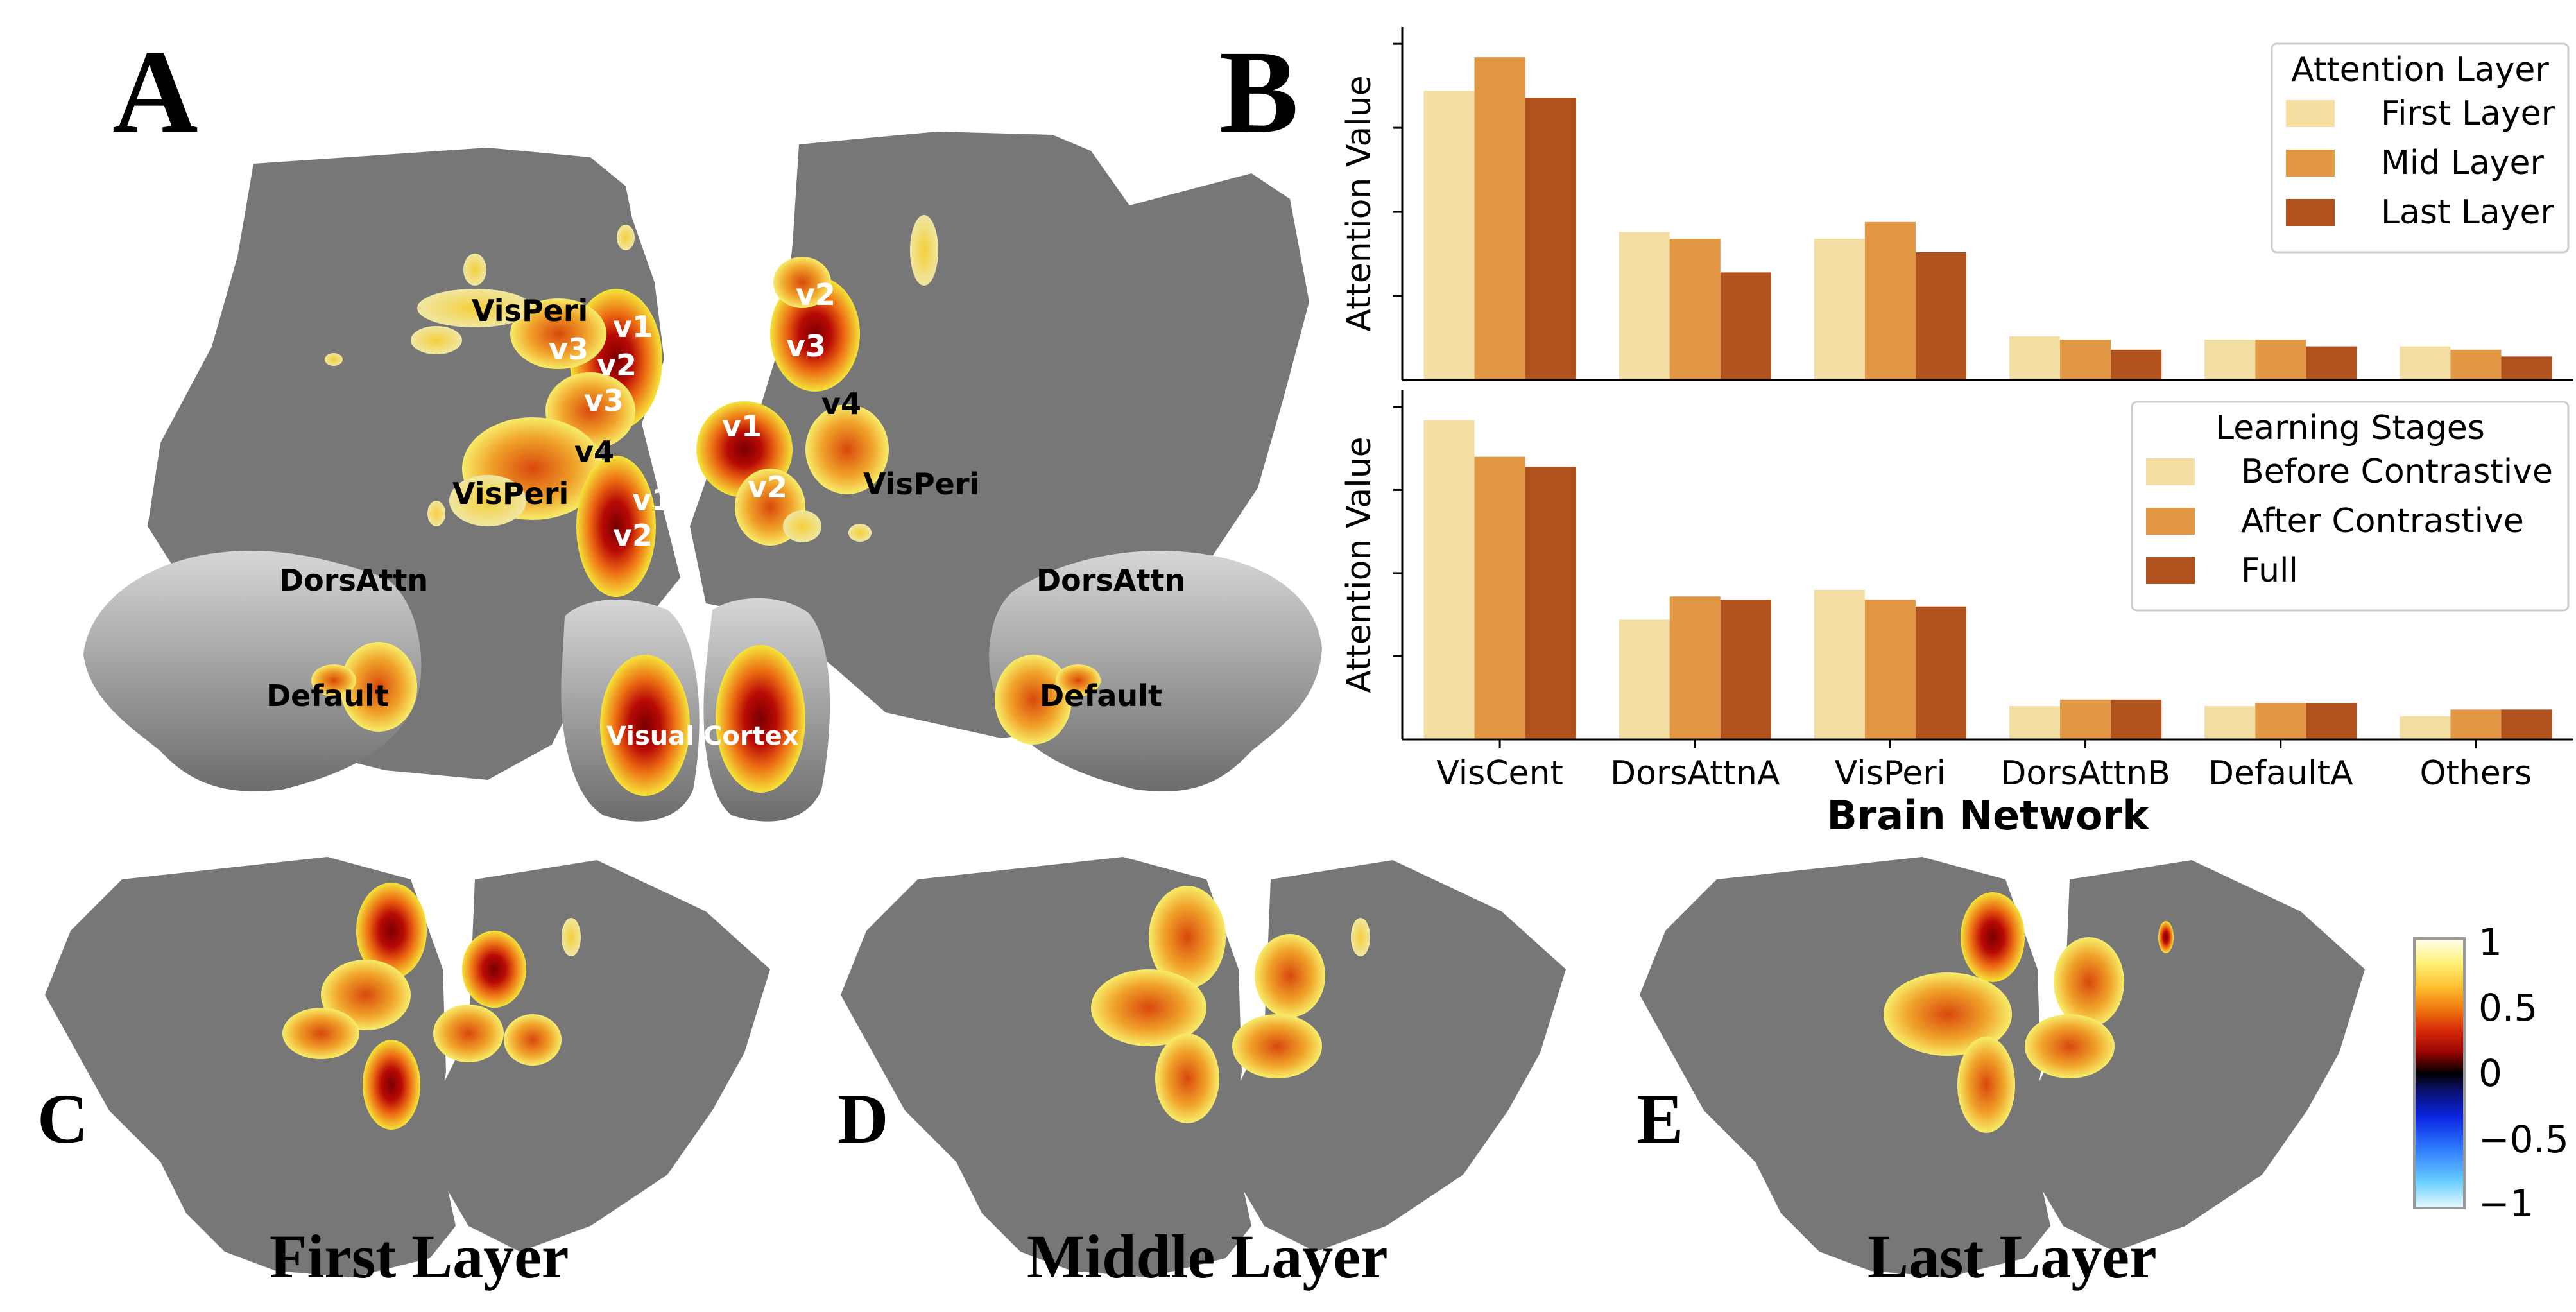 This screenshot has height=1312, width=2576. What do you see at coordinates (1644, 306) in the screenshot?
I see `bar-first-layer-dorsattna` at bounding box center [1644, 306].